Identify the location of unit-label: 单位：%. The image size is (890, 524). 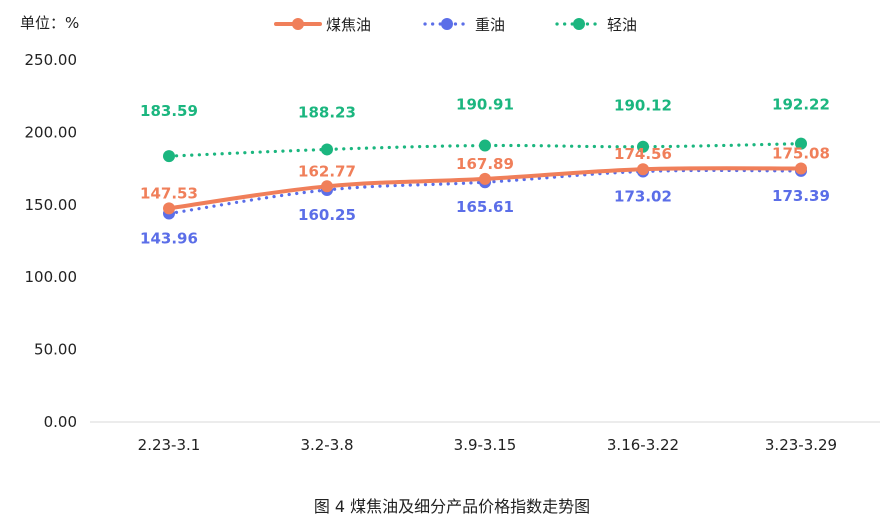
(49, 23).